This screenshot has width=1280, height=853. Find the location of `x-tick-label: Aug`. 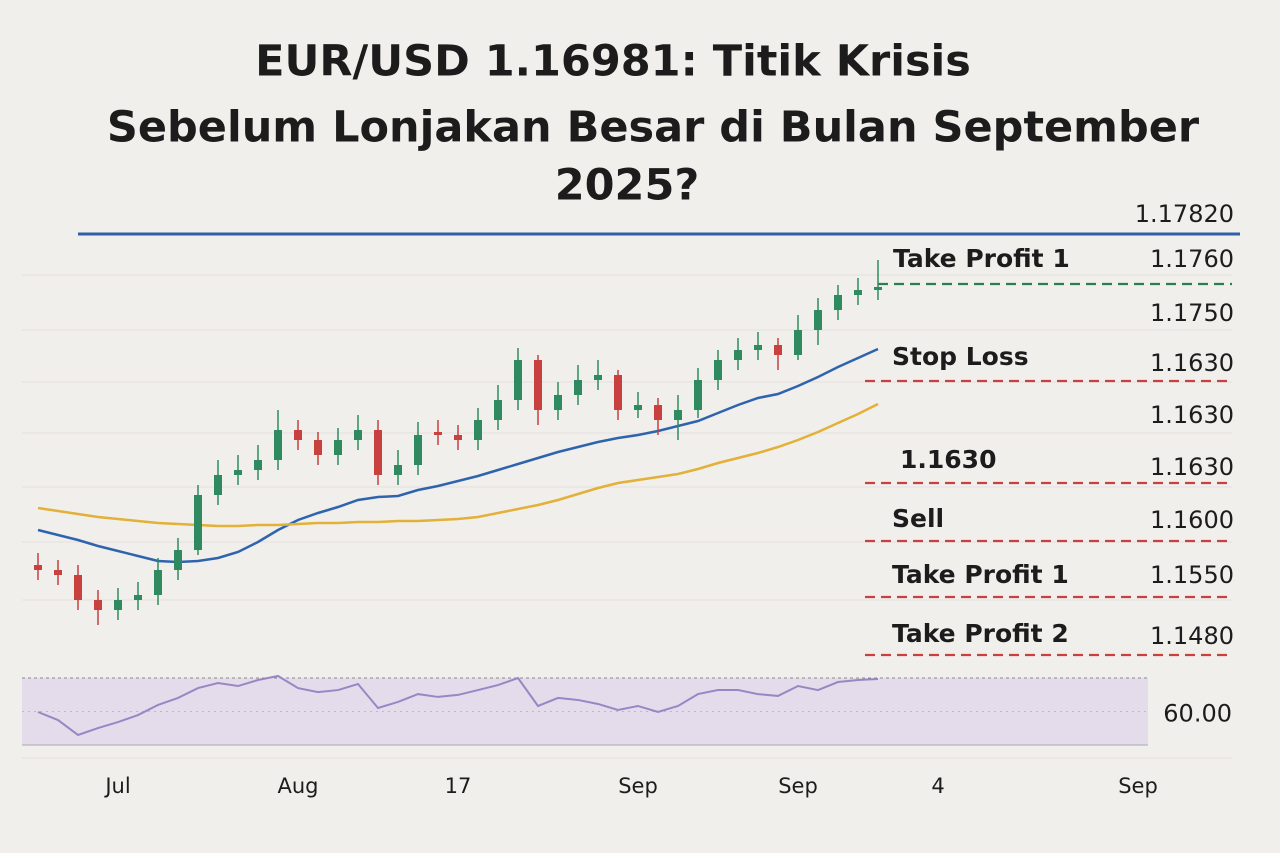

x-tick-label: Aug is located at coordinates (297, 786).